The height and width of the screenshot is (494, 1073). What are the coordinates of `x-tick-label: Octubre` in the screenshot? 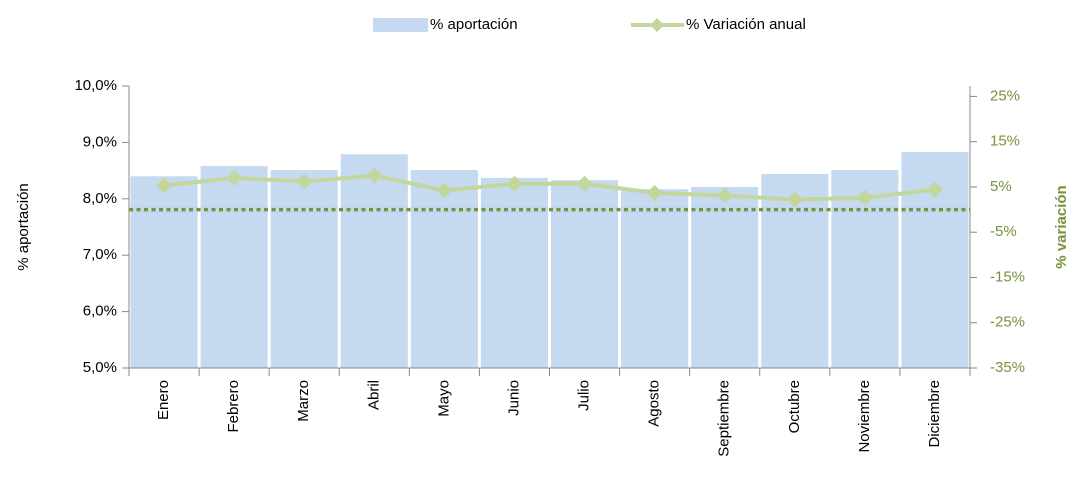 It's located at (794, 406).